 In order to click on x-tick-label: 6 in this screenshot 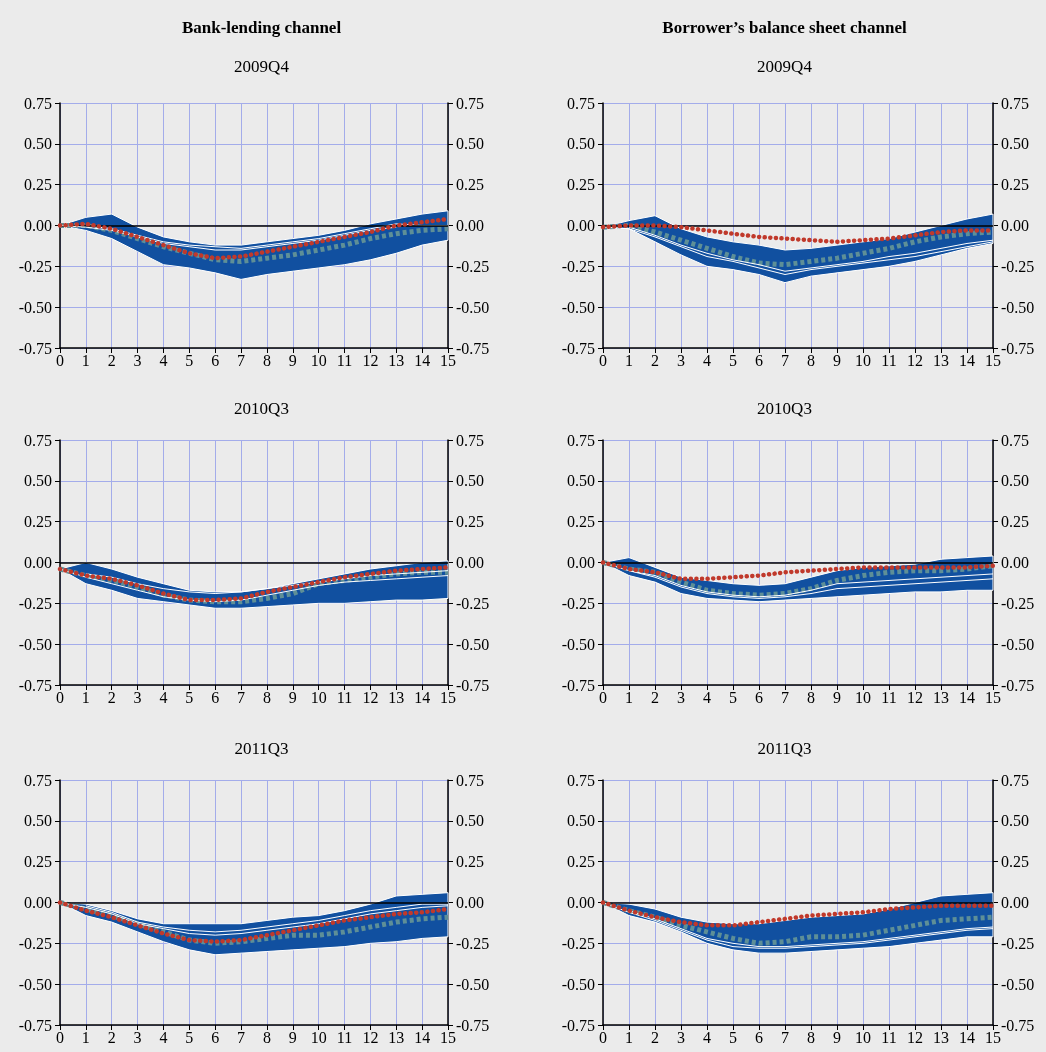, I will do `click(215, 1037)`.